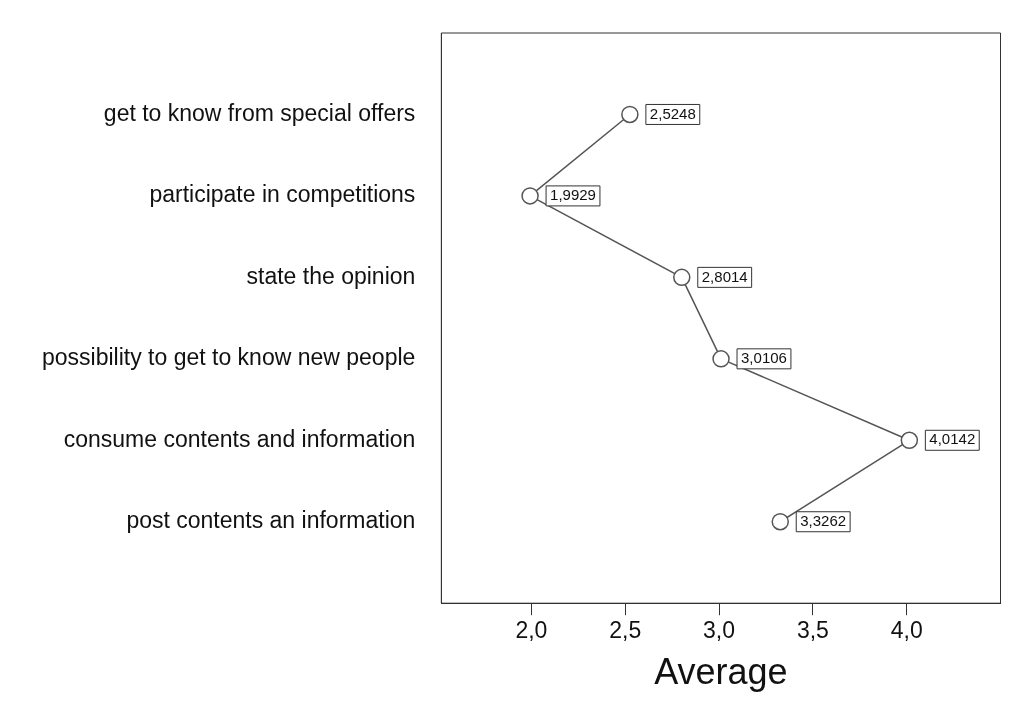  Describe the element at coordinates (573, 195) in the screenshot. I see `data-label: 1,9929` at that location.